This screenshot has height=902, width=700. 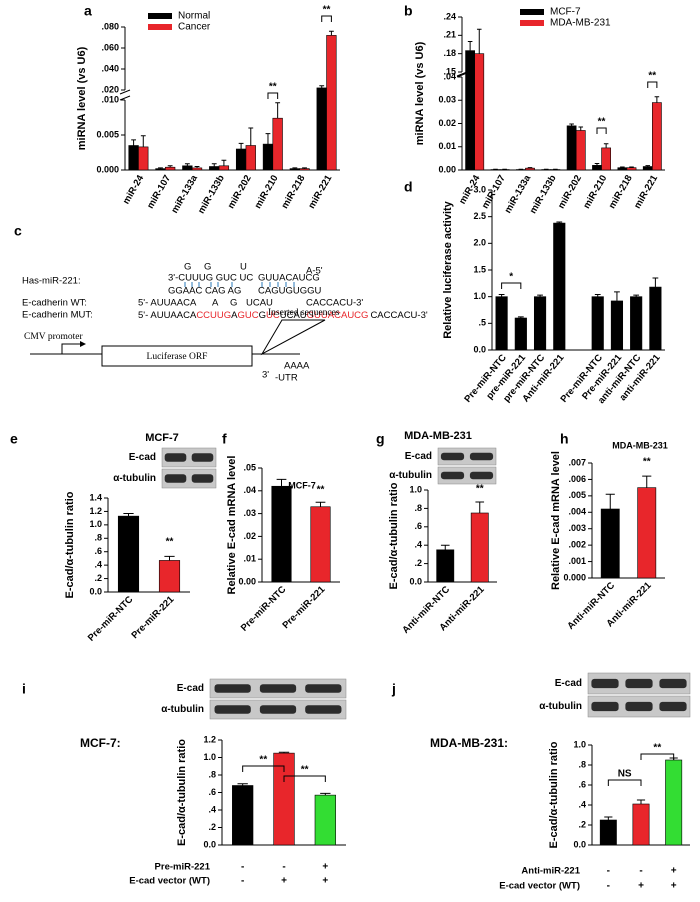 What do you see at coordinates (449, 71) in the screenshot?
I see `y-tick-label: .15` at bounding box center [449, 71].